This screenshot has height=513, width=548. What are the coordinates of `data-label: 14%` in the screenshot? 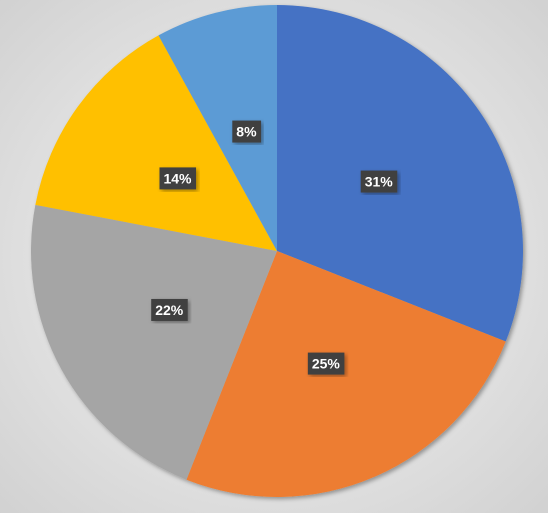 It's located at (177, 178).